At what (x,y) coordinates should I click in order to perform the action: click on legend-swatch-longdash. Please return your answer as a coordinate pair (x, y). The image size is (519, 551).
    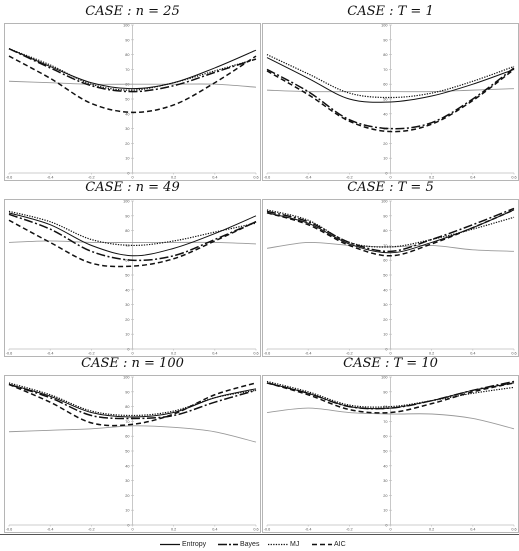
    Looking at the image, I should click on (228, 544).